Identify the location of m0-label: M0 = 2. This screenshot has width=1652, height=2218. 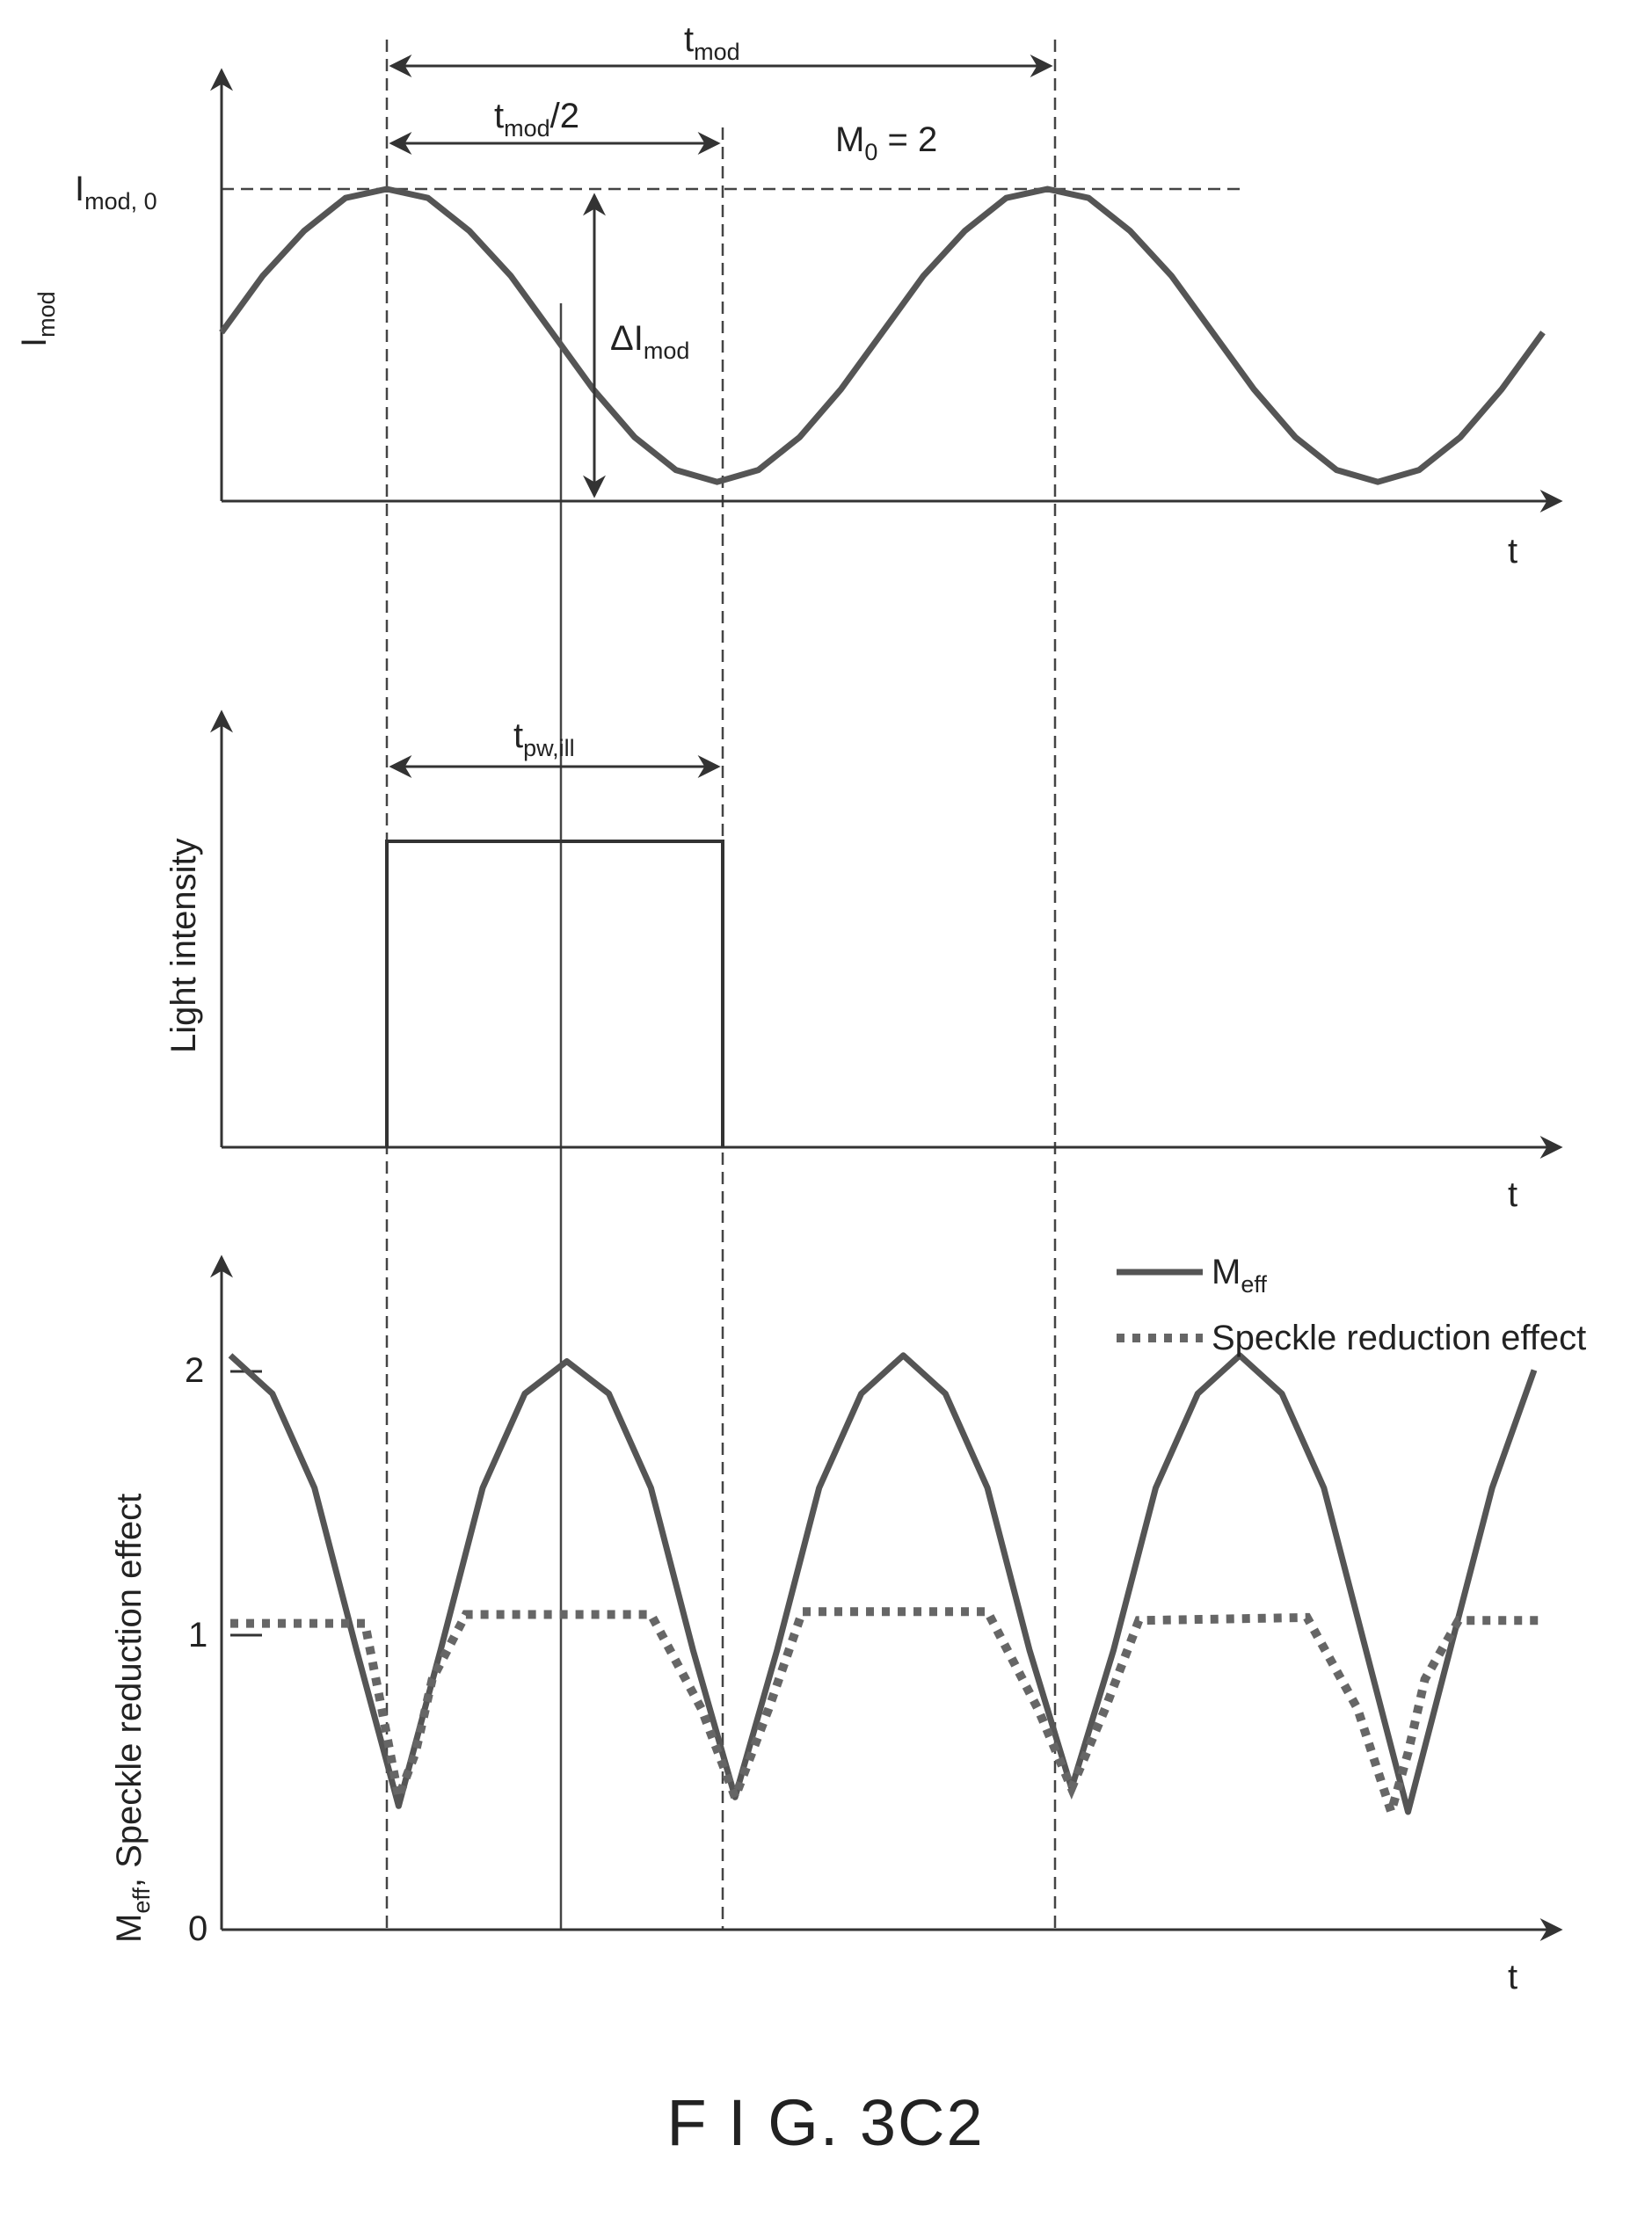
(886, 143).